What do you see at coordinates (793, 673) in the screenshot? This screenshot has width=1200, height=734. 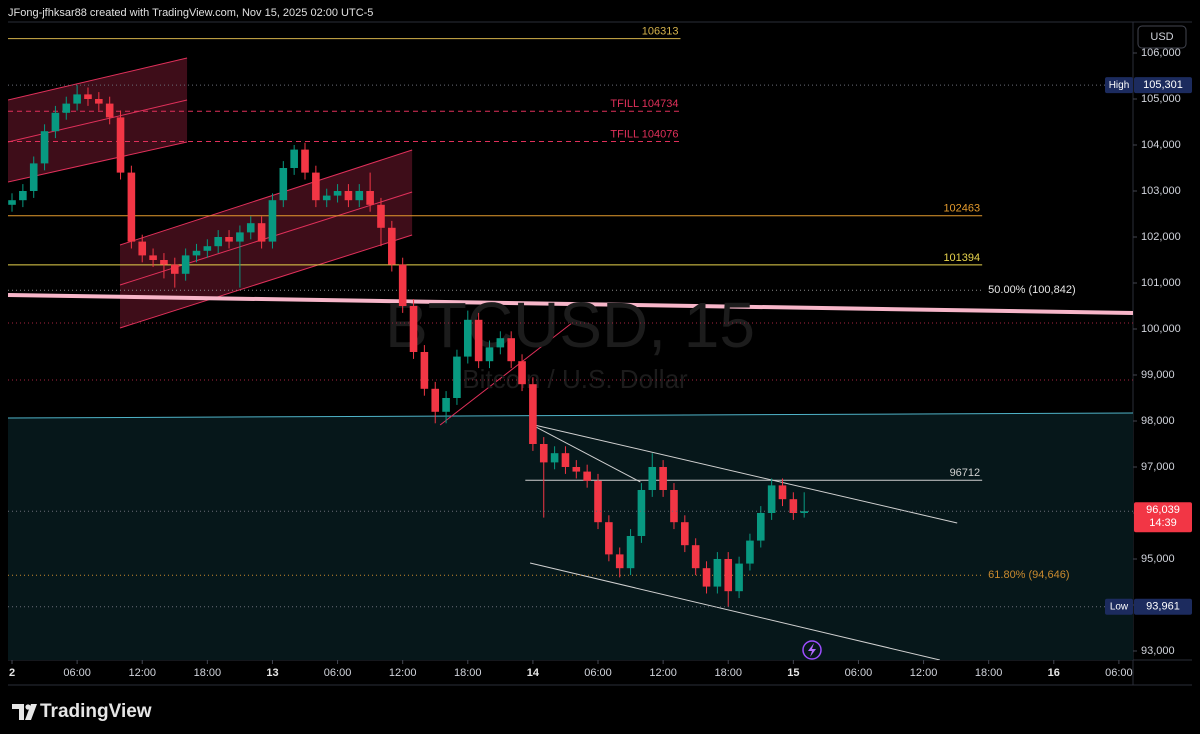 I see `x-tick-label: 15` at bounding box center [793, 673].